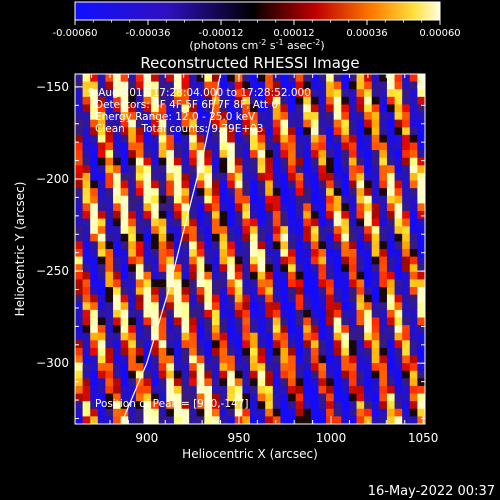 This screenshot has height=500, width=500. Describe the element at coordinates (286, 438) in the screenshot. I see `x-tick-labels: 900 950 1000 1050` at that location.